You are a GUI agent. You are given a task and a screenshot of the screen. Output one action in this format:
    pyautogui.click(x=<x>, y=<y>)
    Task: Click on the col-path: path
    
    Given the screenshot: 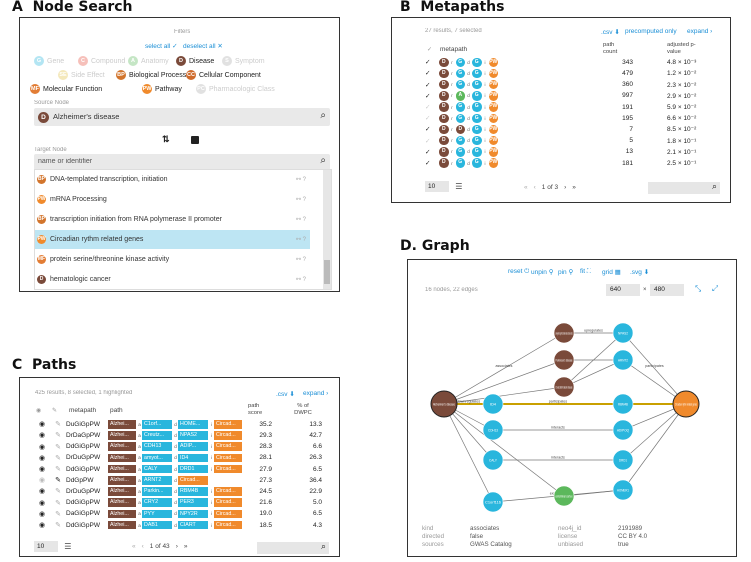 What is the action you would take?
    pyautogui.click(x=116, y=410)
    